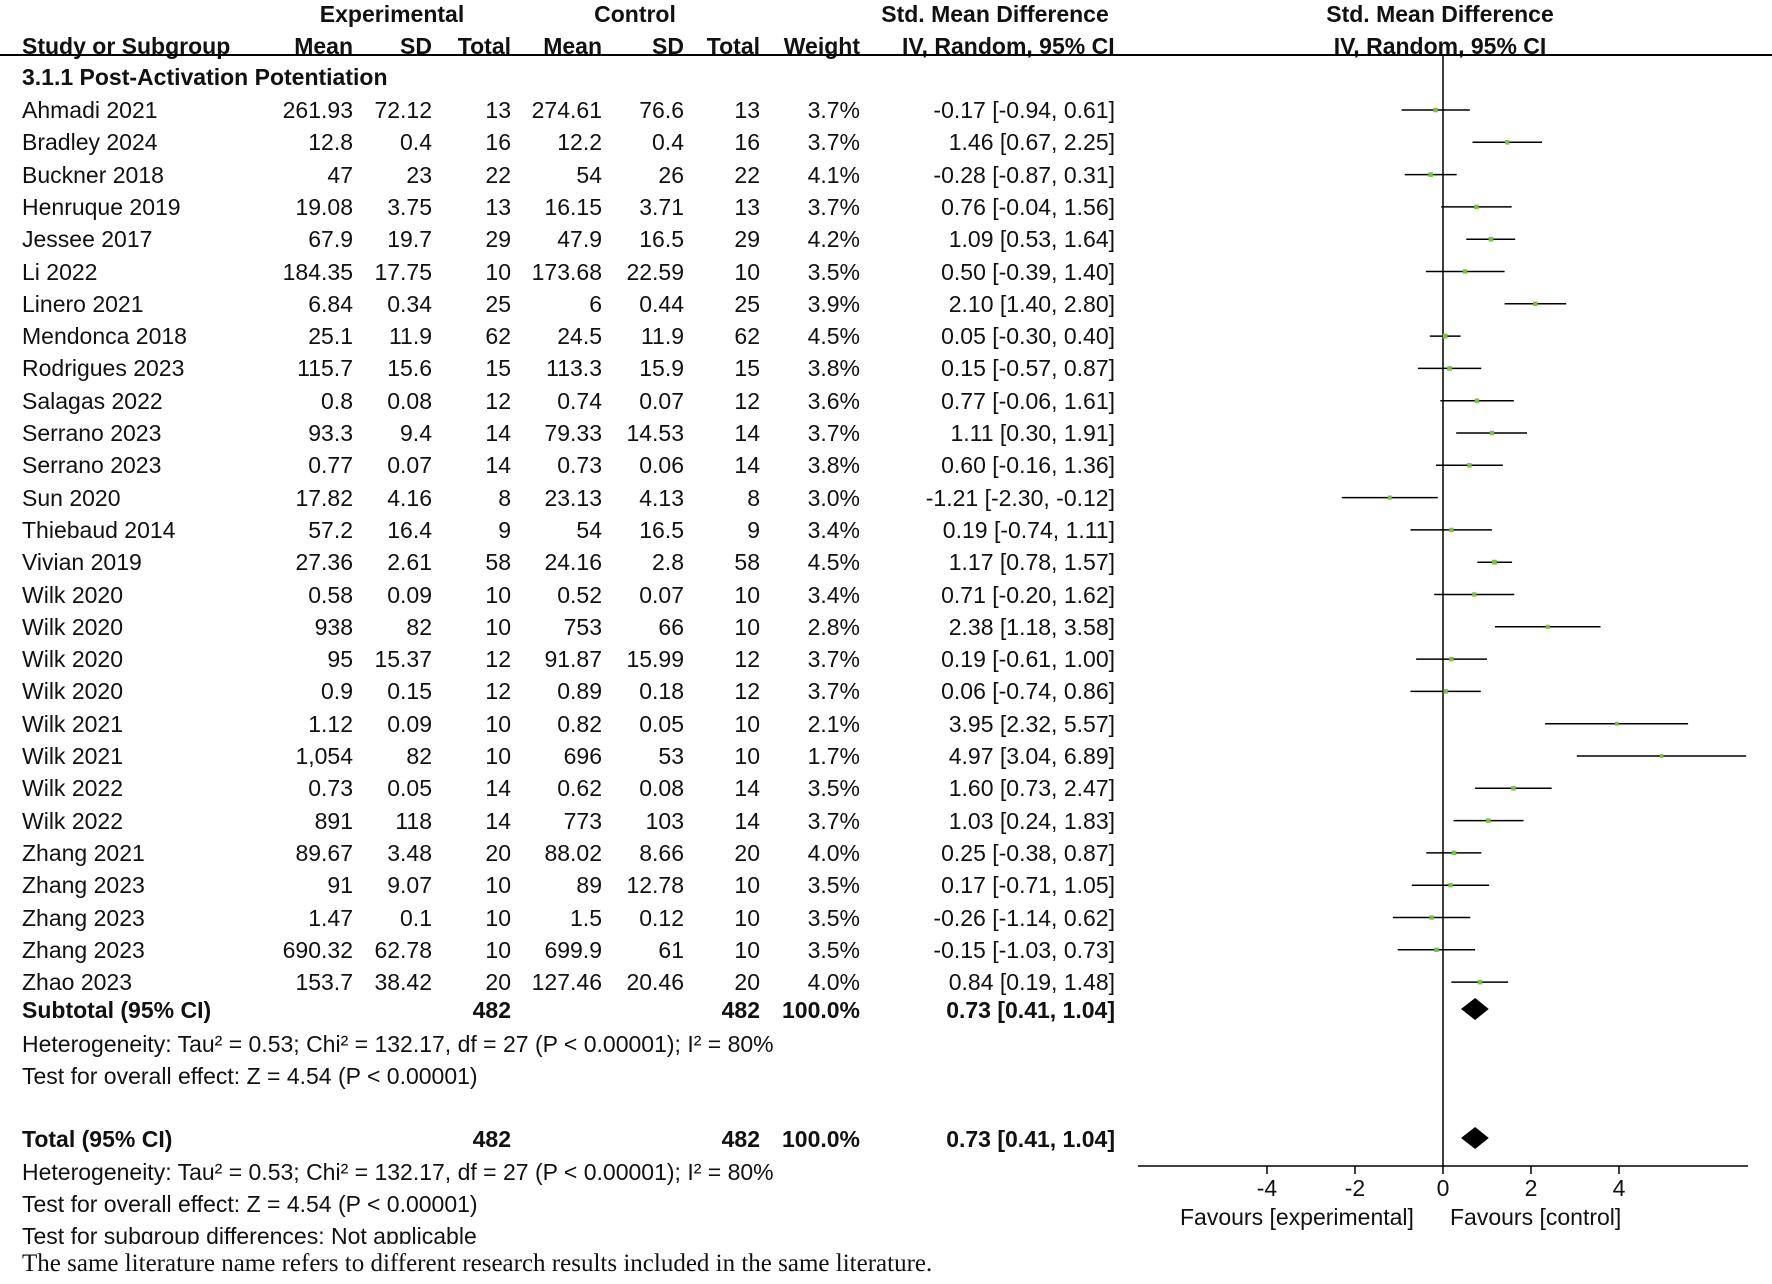 This screenshot has width=1772, height=1284. Describe the element at coordinates (205, 77) in the screenshot. I see `subgroup-title: 3.1.1 Post-Activation Potentiation` at that location.